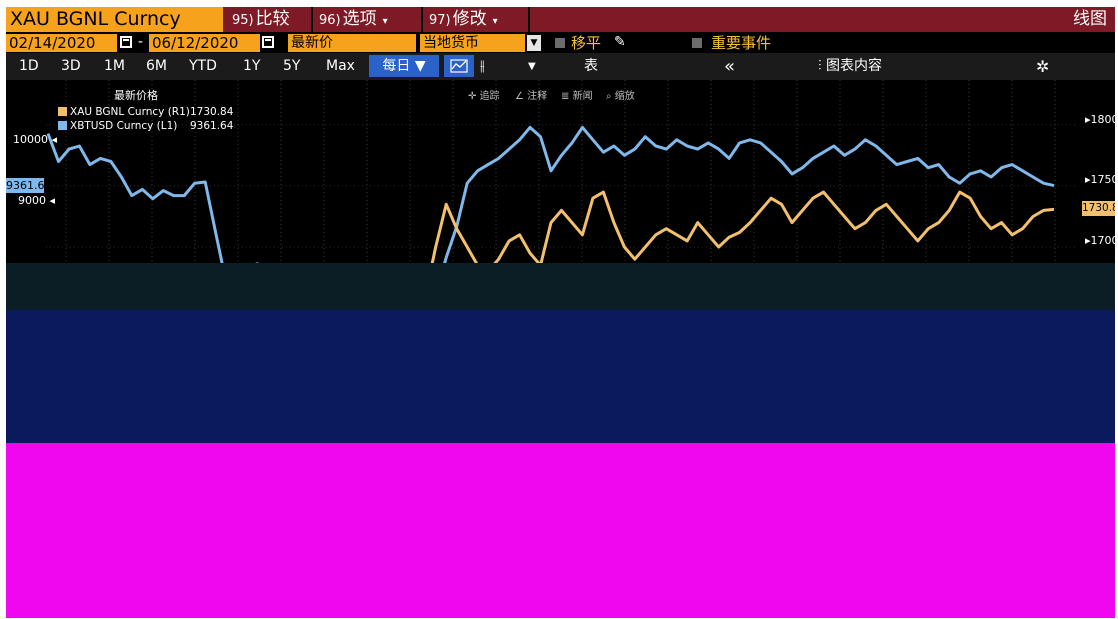  Describe the element at coordinates (609, 96) in the screenshot. I see `zoom-icon: ⌕` at that location.